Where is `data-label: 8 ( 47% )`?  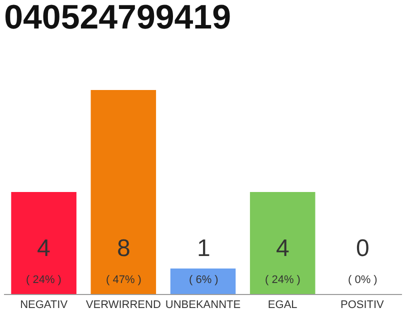 data-label: 8 ( 47% ) is located at coordinates (124, 260).